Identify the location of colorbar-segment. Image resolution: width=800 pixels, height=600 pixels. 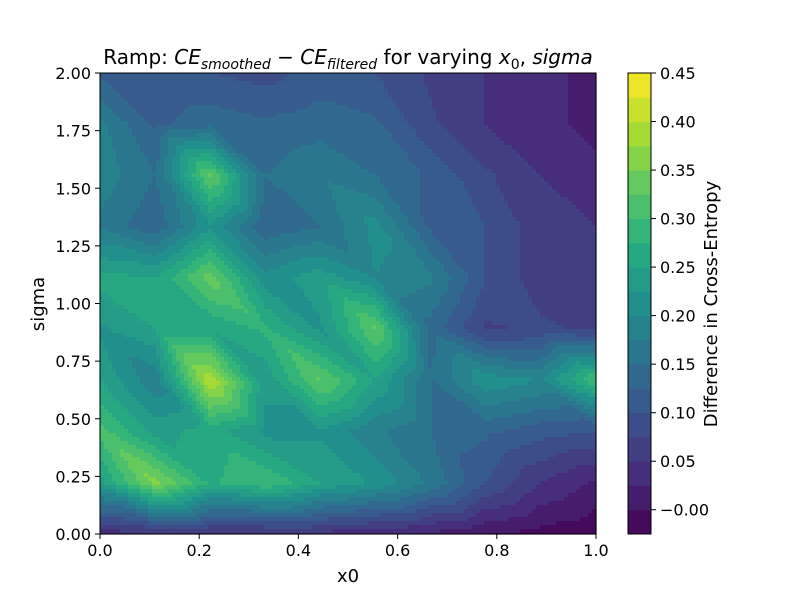
(639, 498).